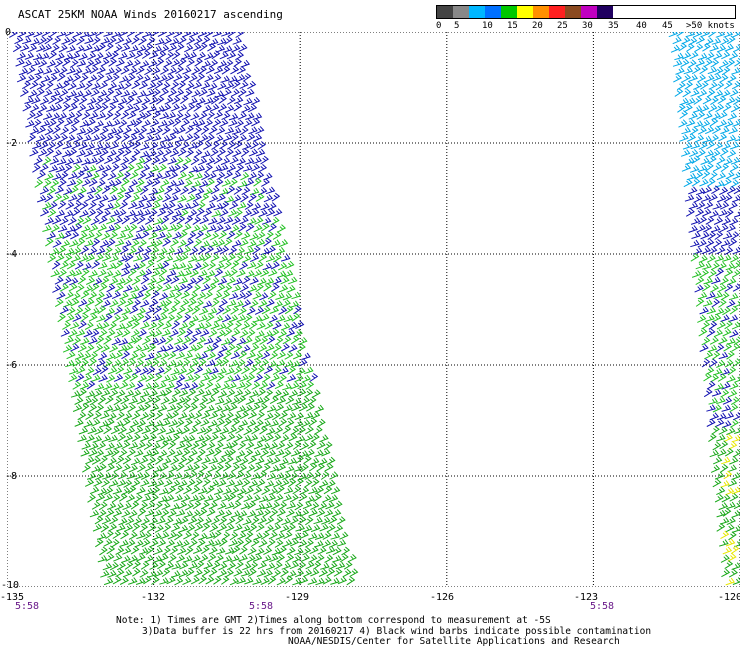  Describe the element at coordinates (586, 18) in the screenshot. I see `wind-speed-legend: 0 5 10 15 20 25 30 35 40 45 >50 knots` at that location.